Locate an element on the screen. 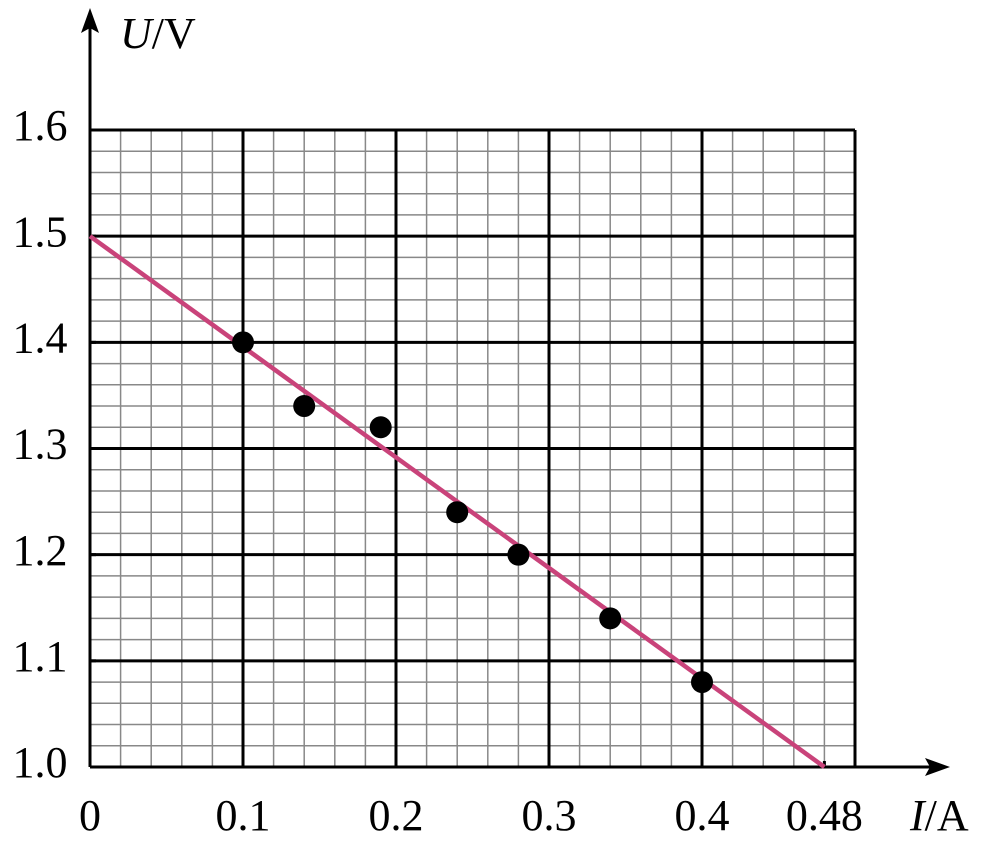  y-tick-label: 1.0 is located at coordinates (40, 762).